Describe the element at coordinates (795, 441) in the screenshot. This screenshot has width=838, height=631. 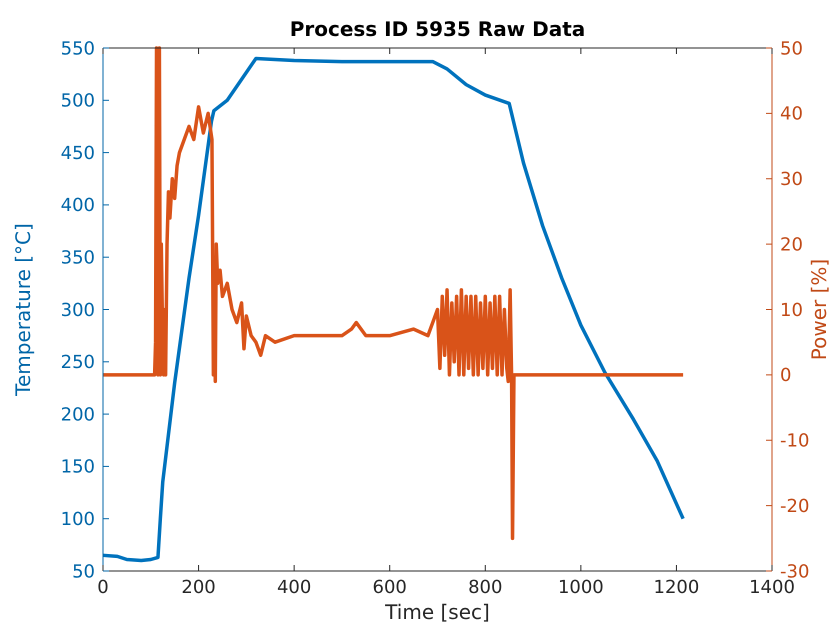
I see `y2-tick-label: -10` at that location.